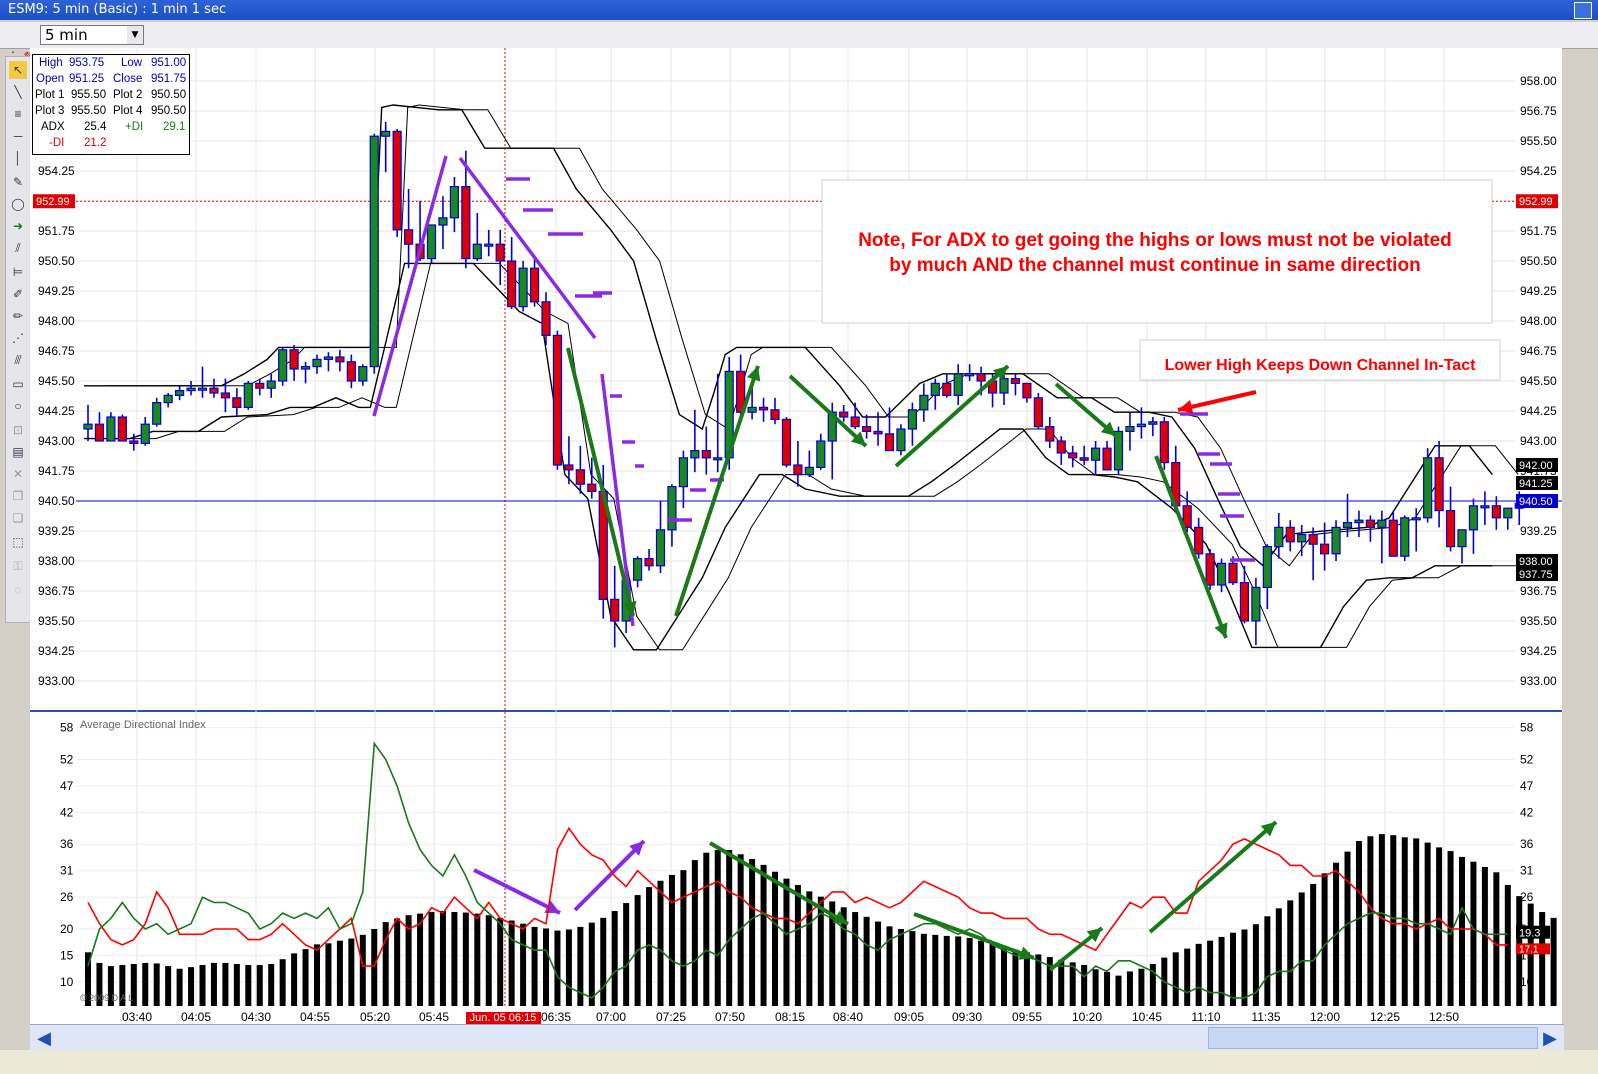 Image resolution: width=1598 pixels, height=1074 pixels. What do you see at coordinates (18, 496) in the screenshot?
I see `copy-icon: ❐` at bounding box center [18, 496].